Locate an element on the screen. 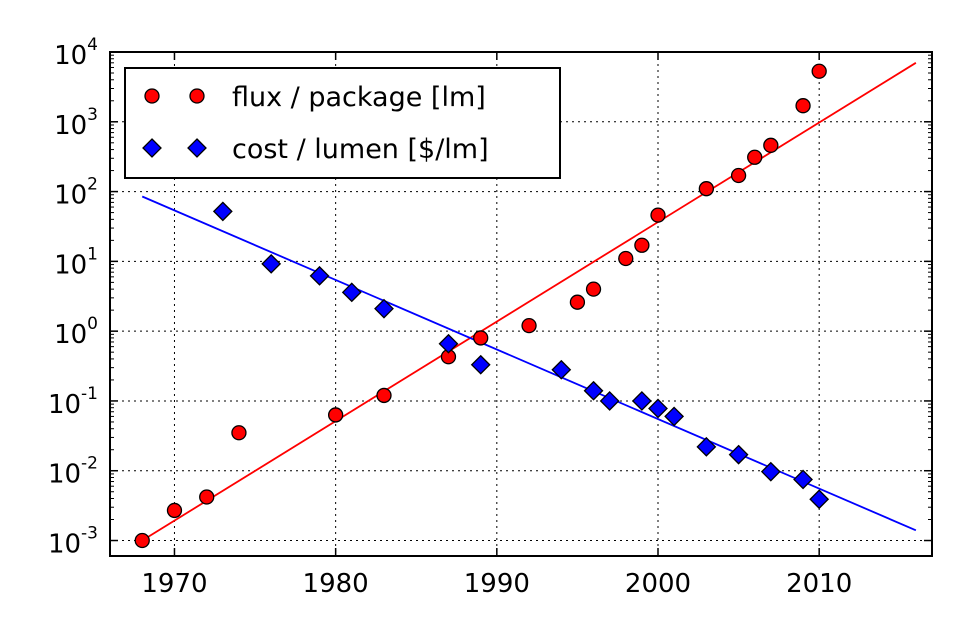 The image size is (960, 627). y-tick-label: 10¹ is located at coordinates (76, 262).